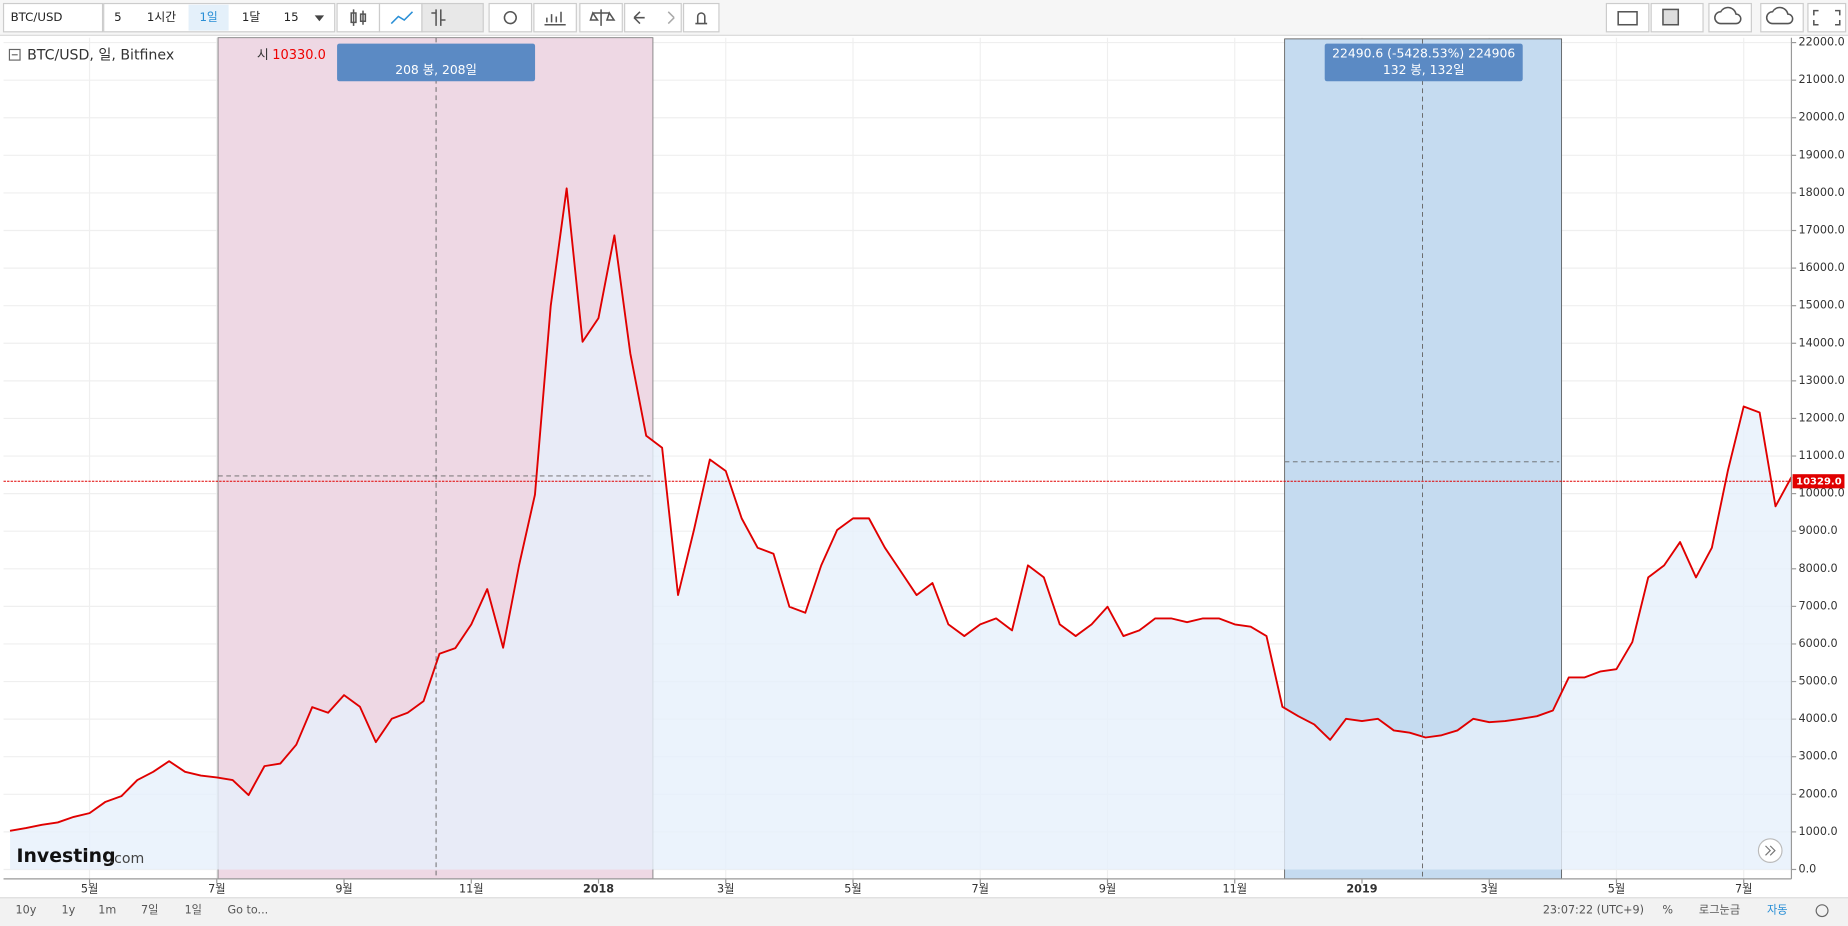 The width and height of the screenshot is (1848, 926). I want to click on interval-button: 5, so click(118, 17).